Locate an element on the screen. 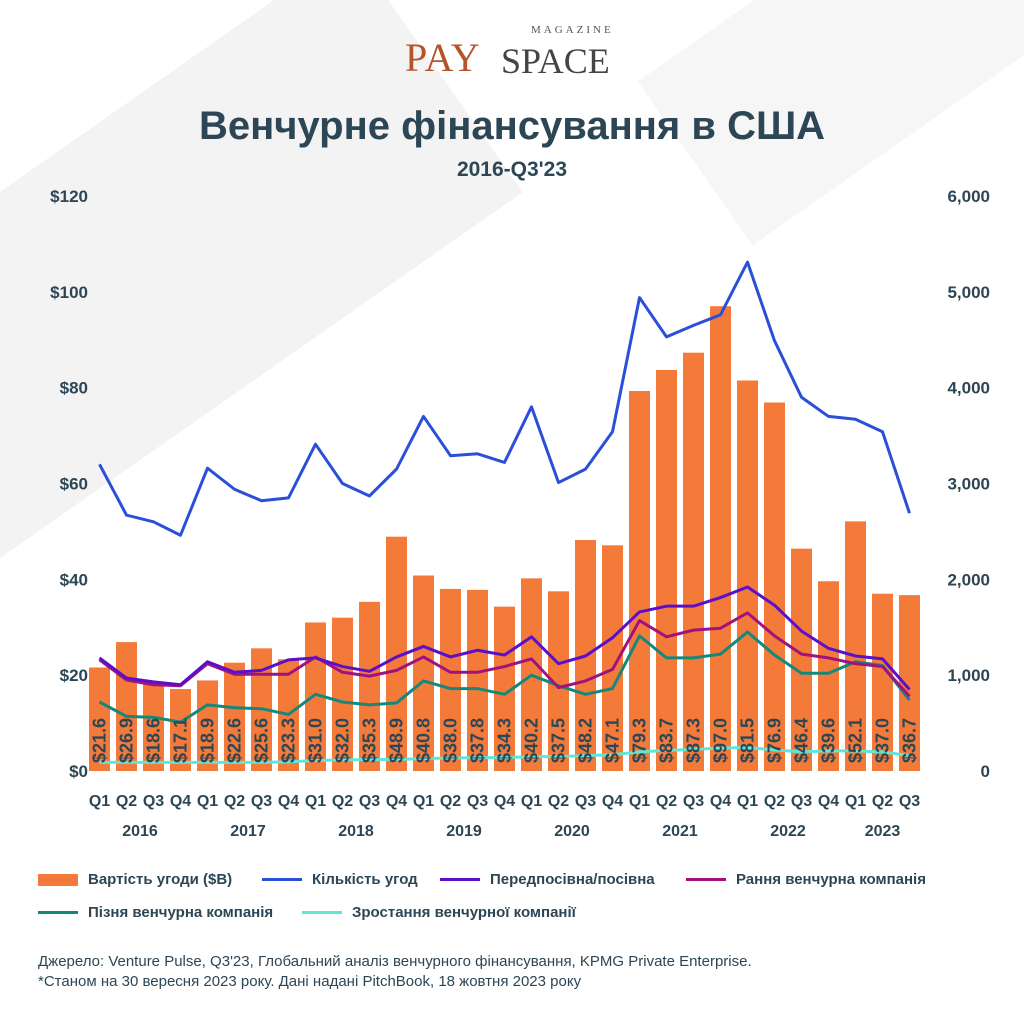 The image size is (1024, 1020). left-axis-tick: $120 is located at coordinates (69, 196).